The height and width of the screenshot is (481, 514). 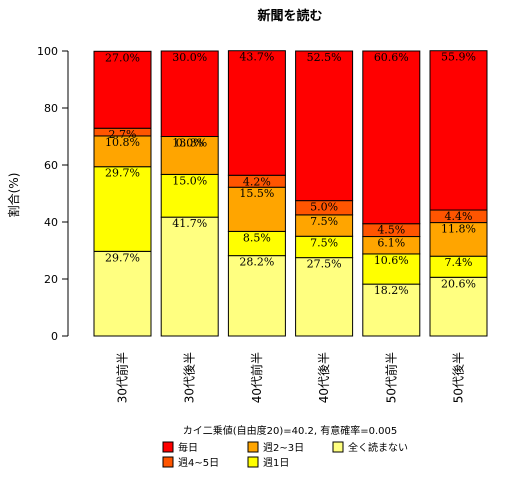 I want to click on legend-box, so click(x=289, y=458).